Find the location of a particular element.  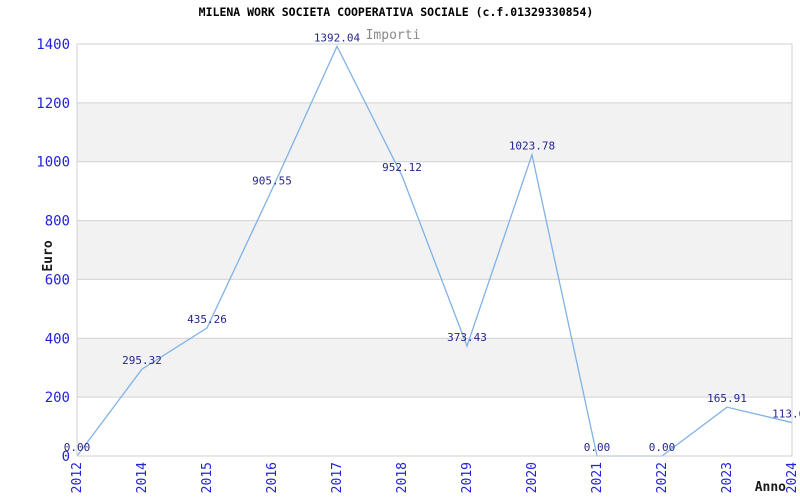

y-tick-label: 0 is located at coordinates (66, 457).